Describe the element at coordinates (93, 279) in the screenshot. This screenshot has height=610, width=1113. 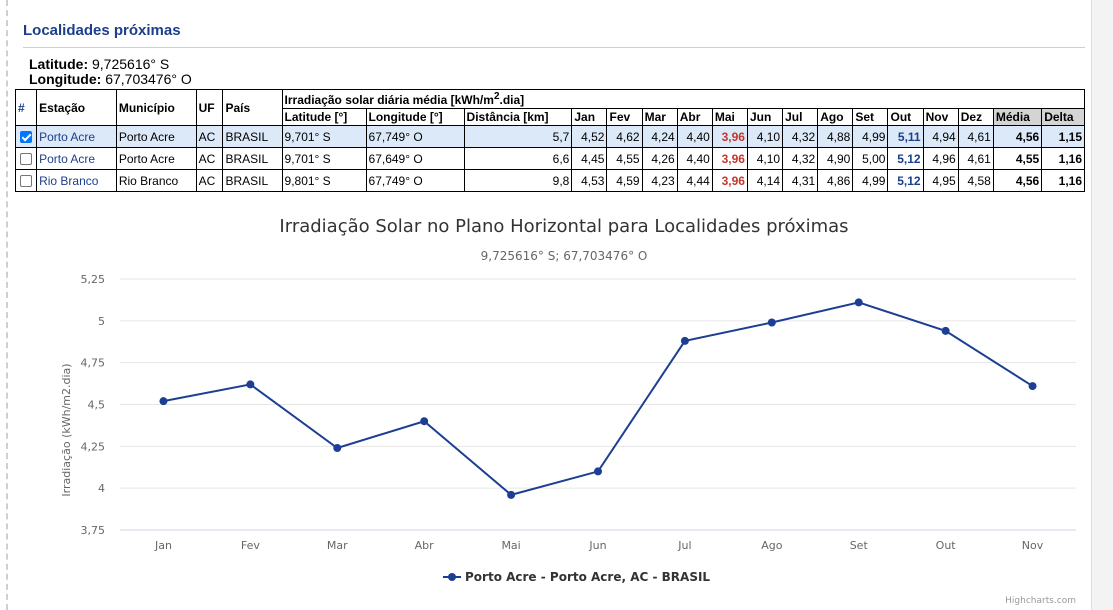
I see `y-tick-label: 5,25` at that location.